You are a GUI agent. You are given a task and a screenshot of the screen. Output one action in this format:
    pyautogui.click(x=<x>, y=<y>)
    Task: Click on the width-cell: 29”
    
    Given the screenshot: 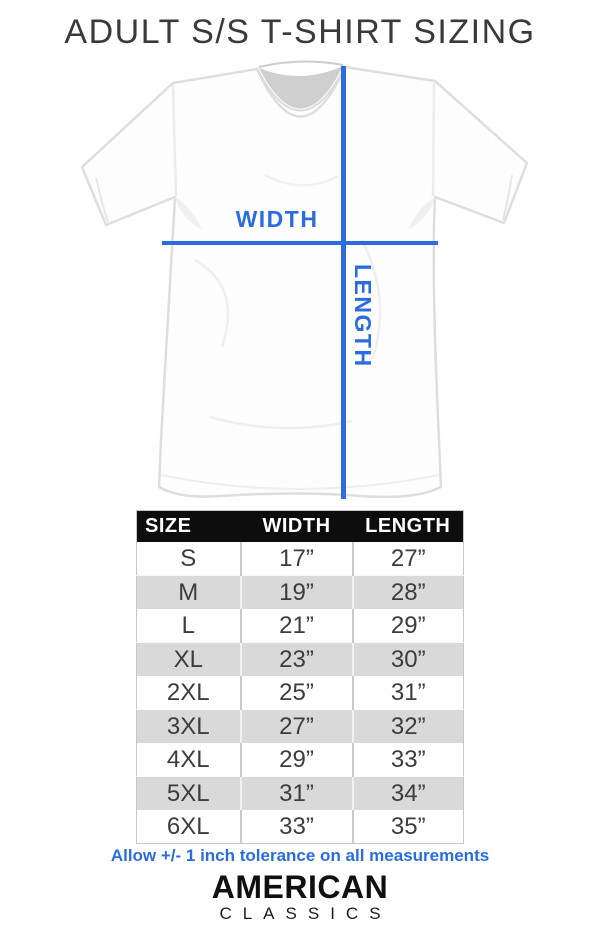 What is the action you would take?
    pyautogui.click(x=296, y=760)
    